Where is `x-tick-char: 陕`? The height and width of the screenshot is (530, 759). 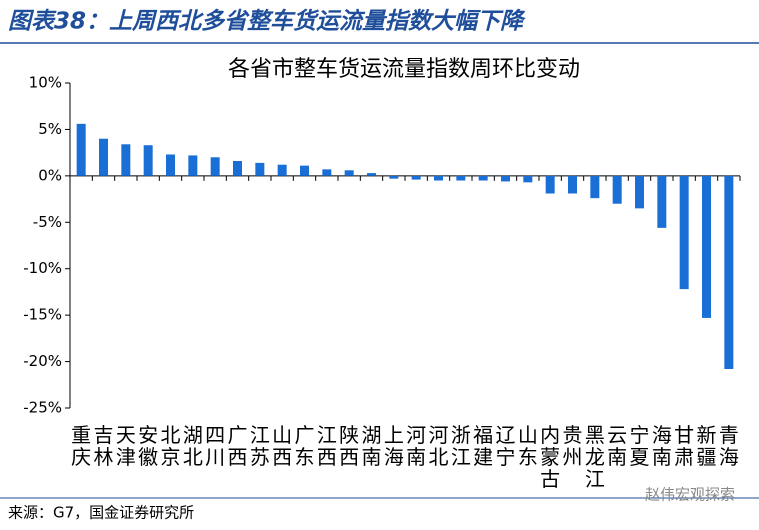
x-tick-char: 陕 is located at coordinates (349, 435).